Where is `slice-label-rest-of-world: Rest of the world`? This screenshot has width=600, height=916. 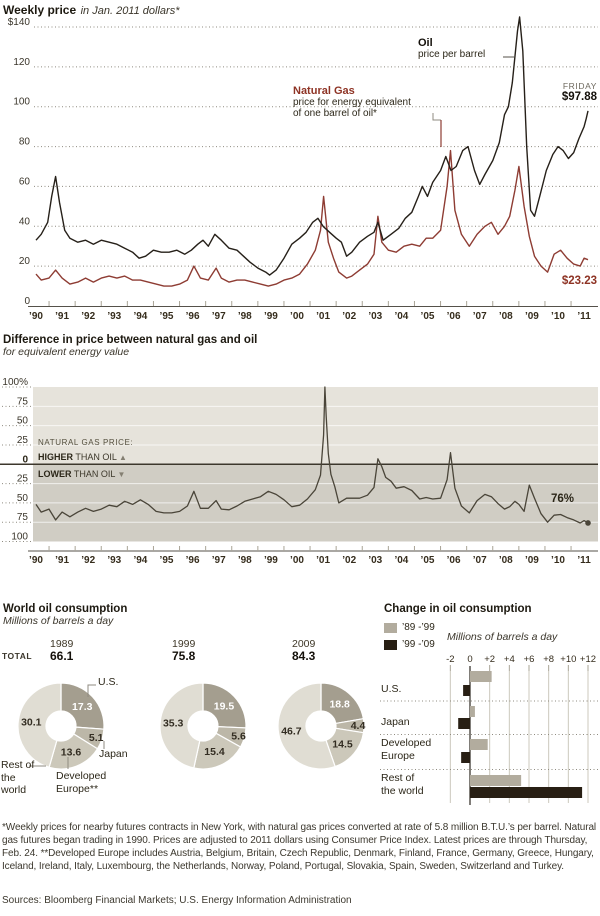
slice-label-rest-of-world: Rest of the world is located at coordinates (18, 777).